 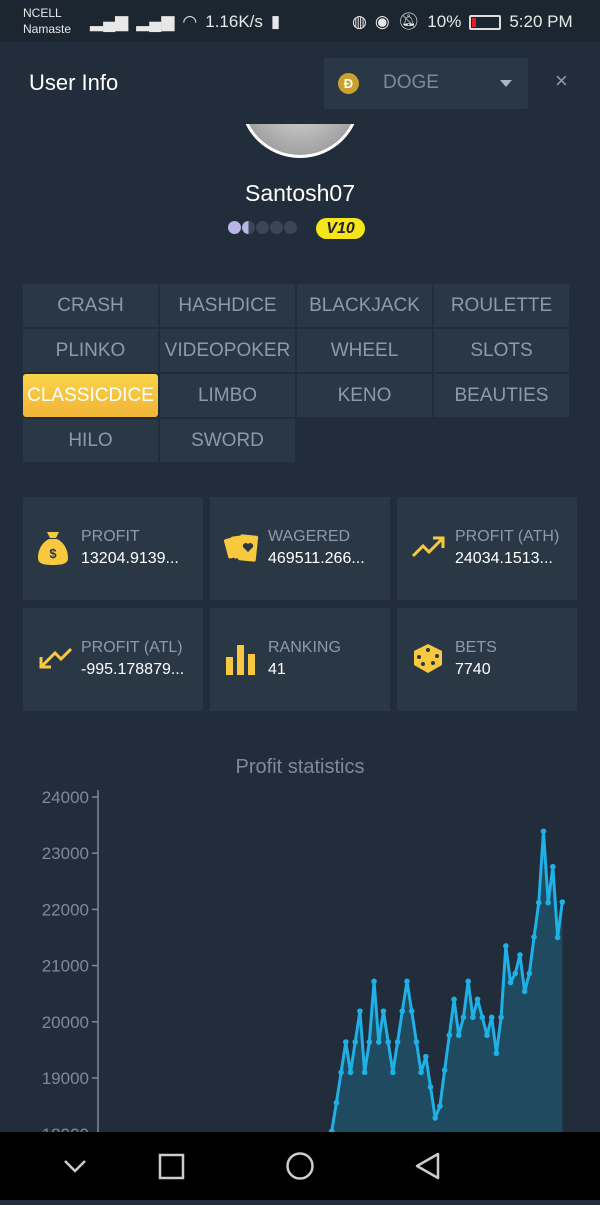 I want to click on stat-label: RANKING, so click(x=304, y=647).